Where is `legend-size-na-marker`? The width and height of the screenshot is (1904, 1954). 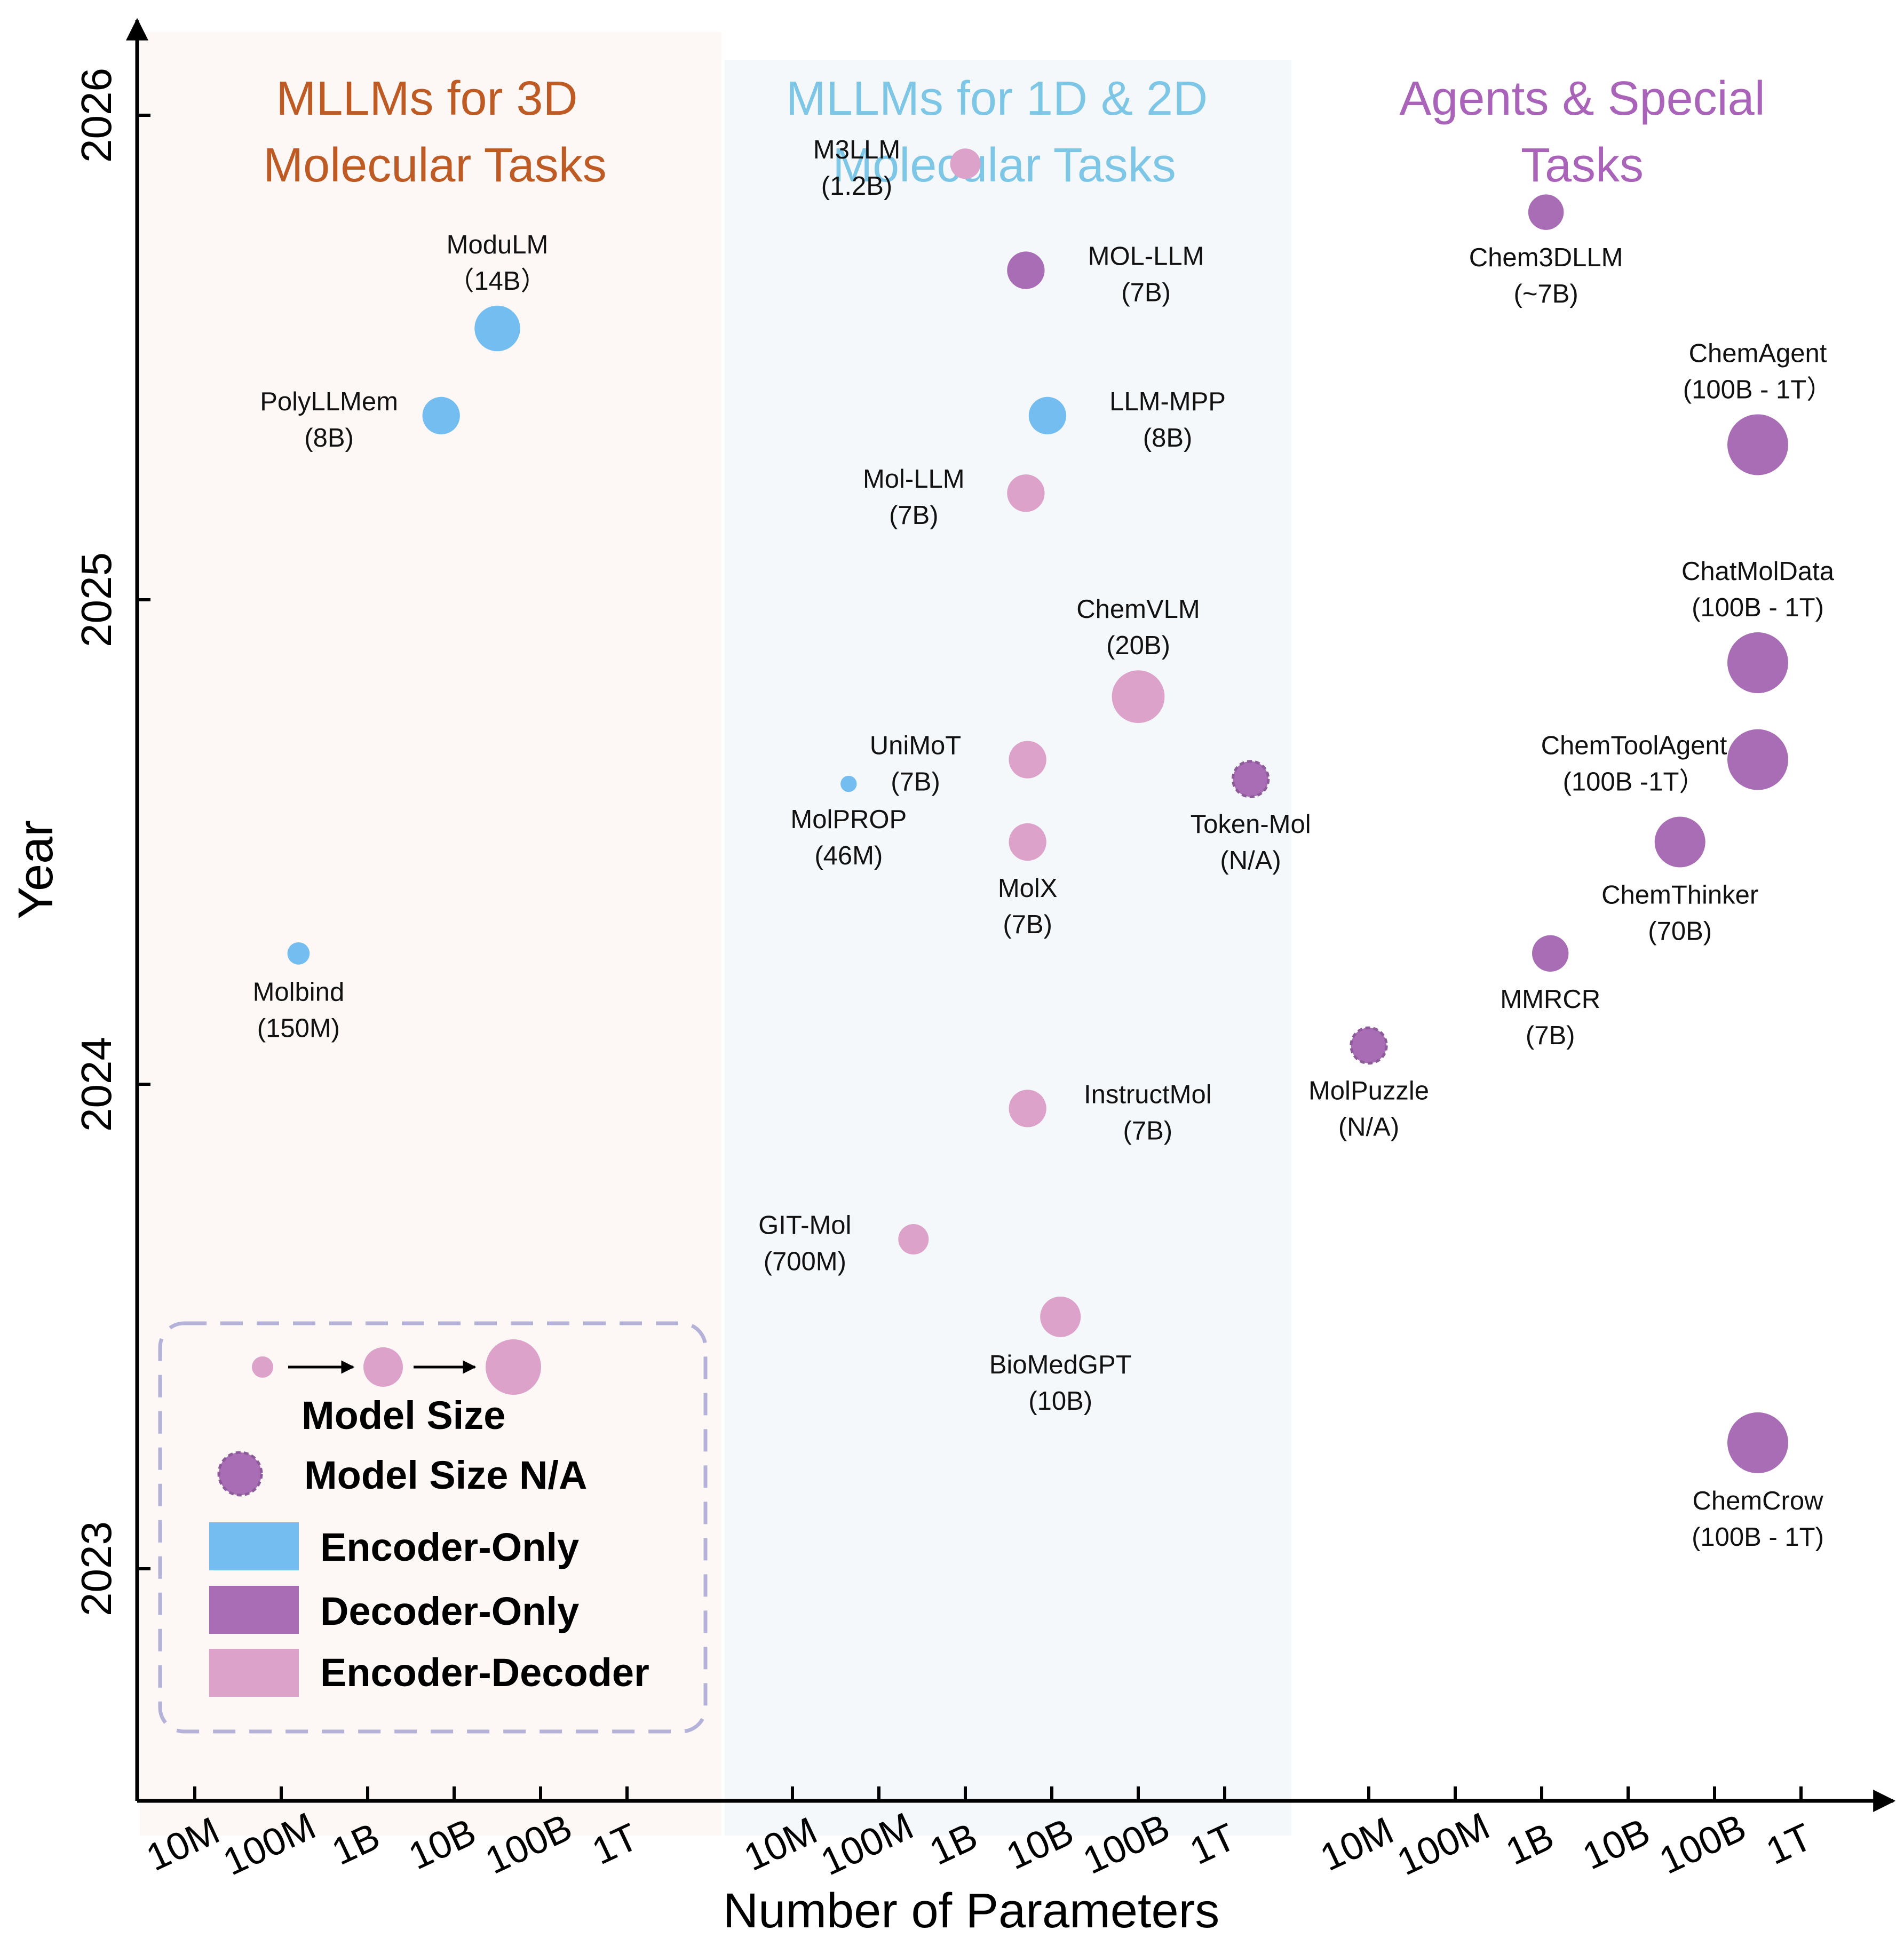
legend-size-na-marker is located at coordinates (240, 1474).